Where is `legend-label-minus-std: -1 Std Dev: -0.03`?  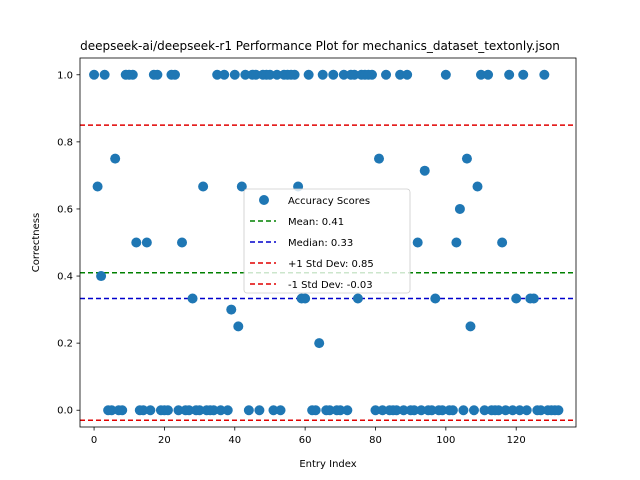
legend-label-minus-std: -1 Std Dev: -0.03 is located at coordinates (330, 285).